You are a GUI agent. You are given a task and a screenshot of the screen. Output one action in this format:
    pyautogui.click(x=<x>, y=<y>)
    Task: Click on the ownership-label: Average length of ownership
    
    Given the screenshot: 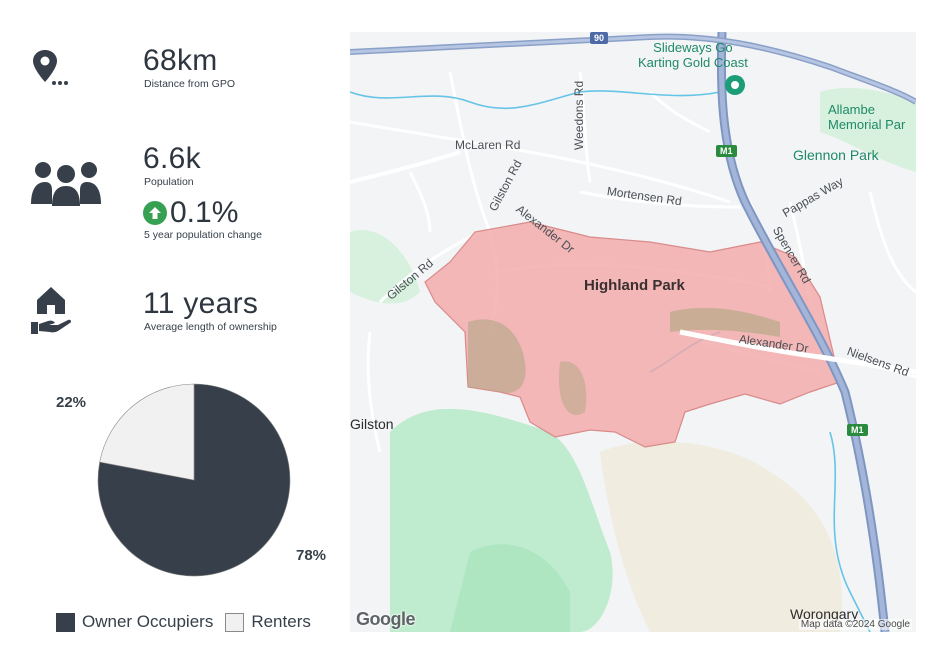 What is the action you would take?
    pyautogui.click(x=210, y=327)
    